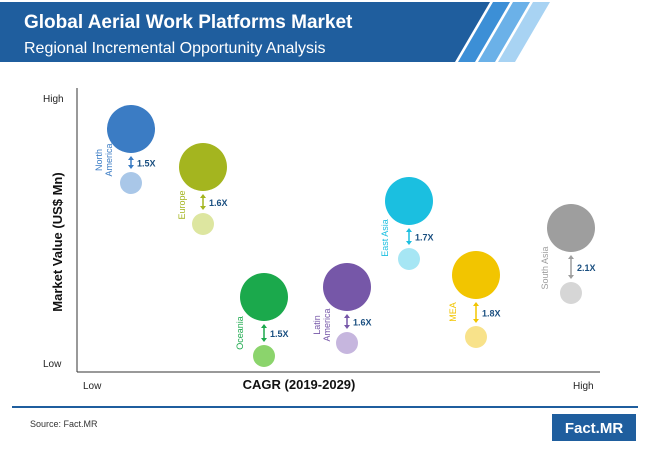  Describe the element at coordinates (586, 268) in the screenshot. I see `multiplier-label: 2.1X` at that location.